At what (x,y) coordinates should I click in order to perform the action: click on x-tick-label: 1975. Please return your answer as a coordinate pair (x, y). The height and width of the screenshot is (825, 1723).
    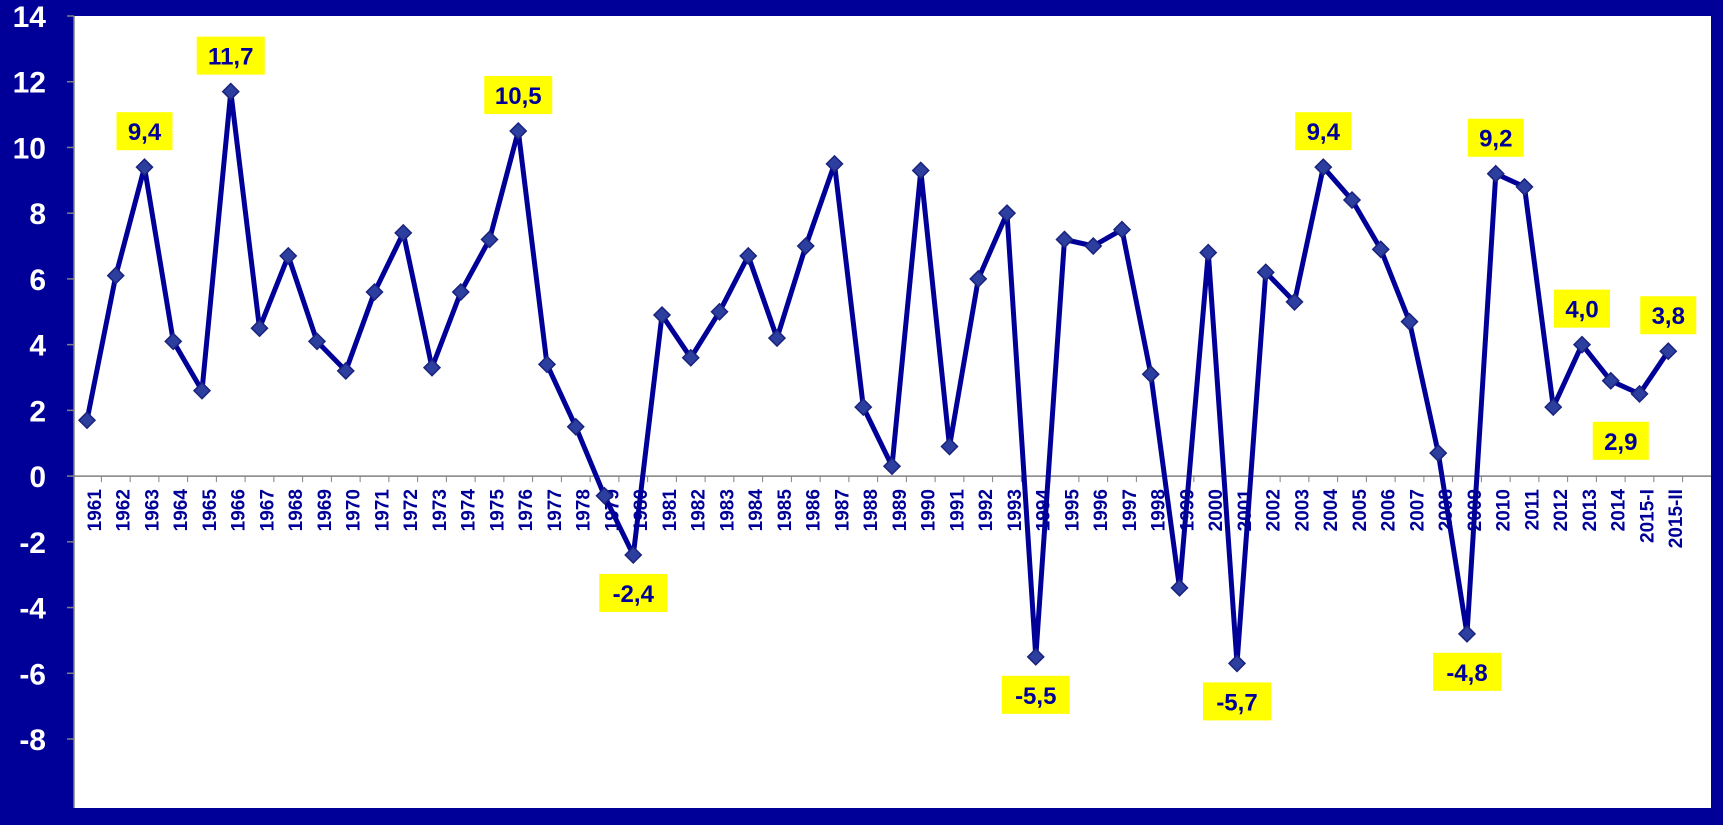
    Looking at the image, I should click on (498, 510).